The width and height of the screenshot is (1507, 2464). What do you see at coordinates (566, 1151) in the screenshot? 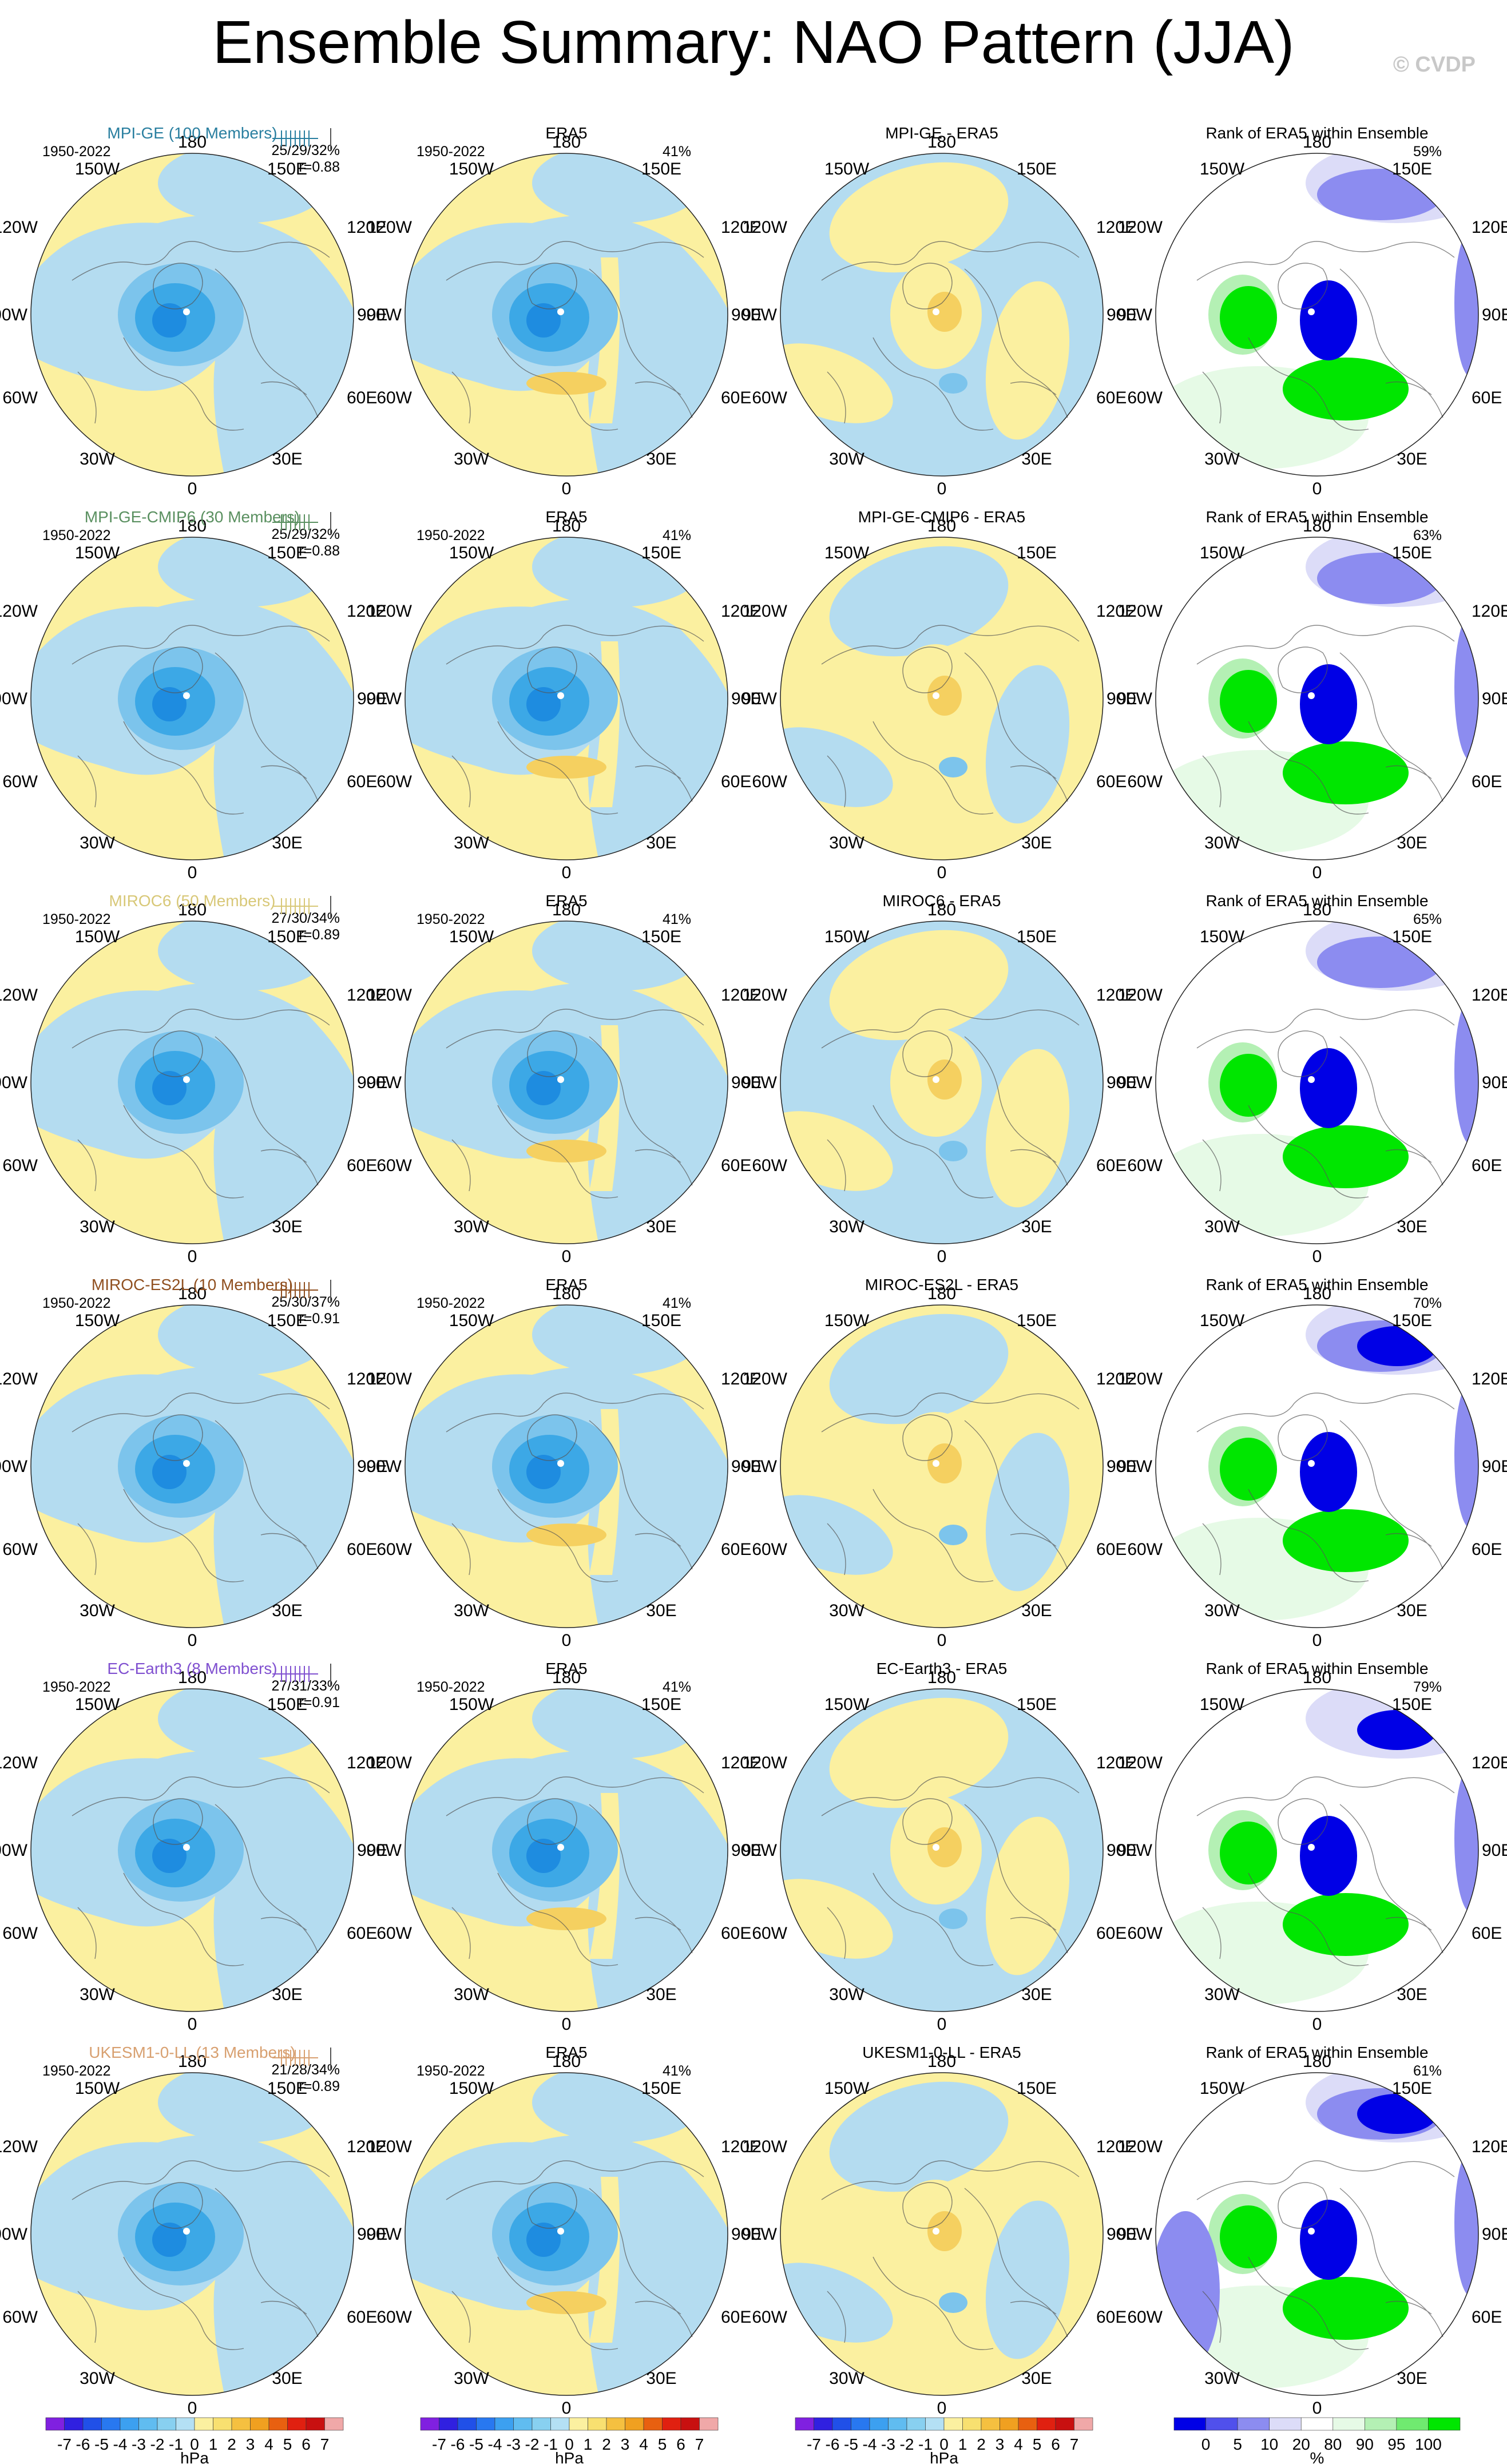
I see `positive-core` at bounding box center [566, 1151].